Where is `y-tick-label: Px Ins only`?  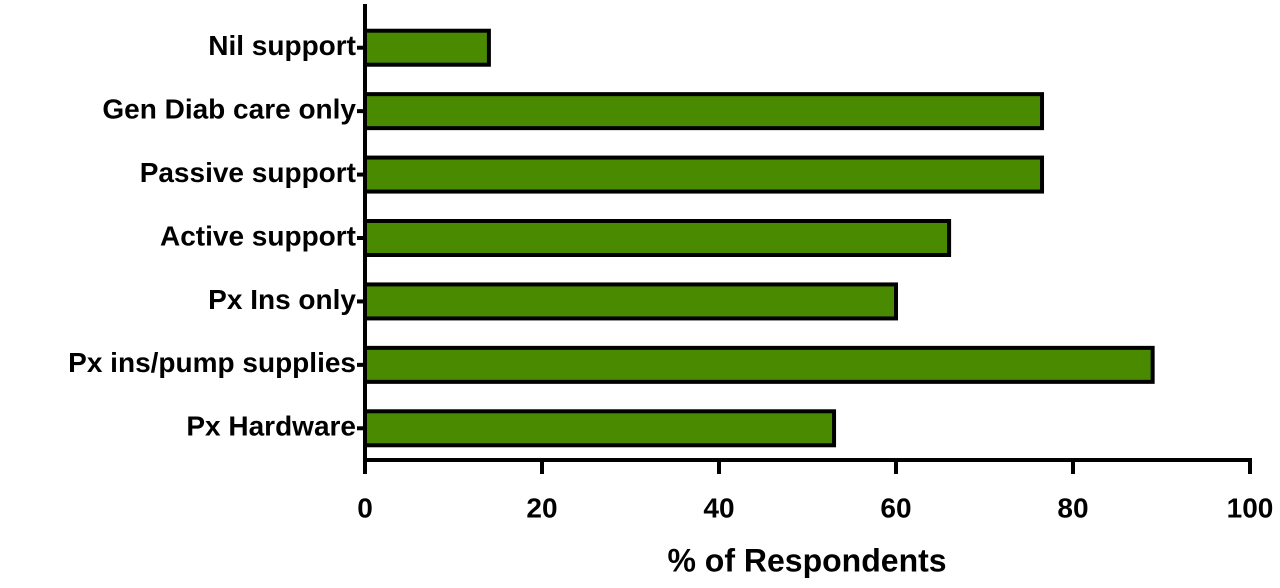
y-tick-label: Px Ins only is located at coordinates (282, 299).